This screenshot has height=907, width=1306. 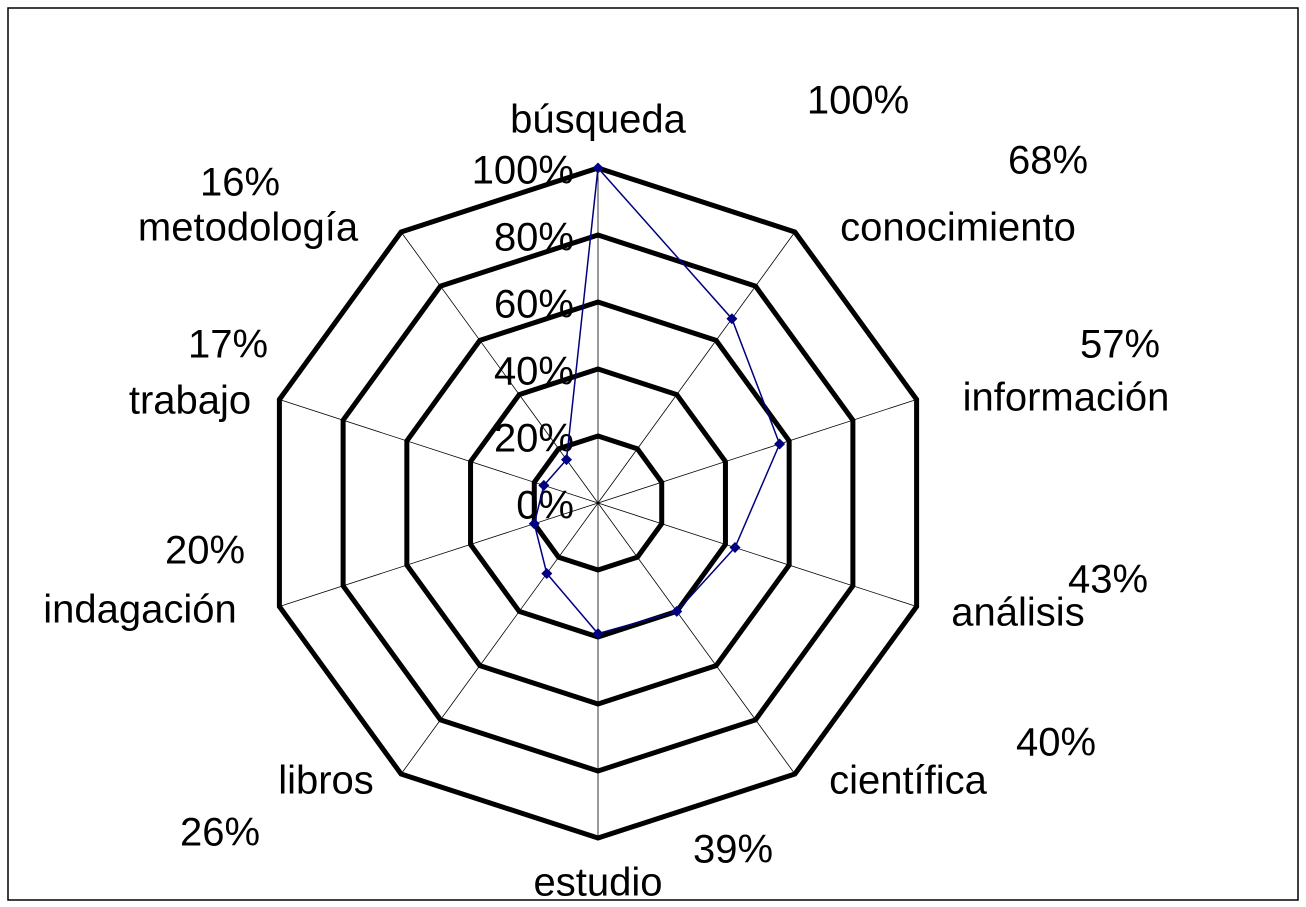 I want to click on tick-label: 100%, so click(x=523, y=171).